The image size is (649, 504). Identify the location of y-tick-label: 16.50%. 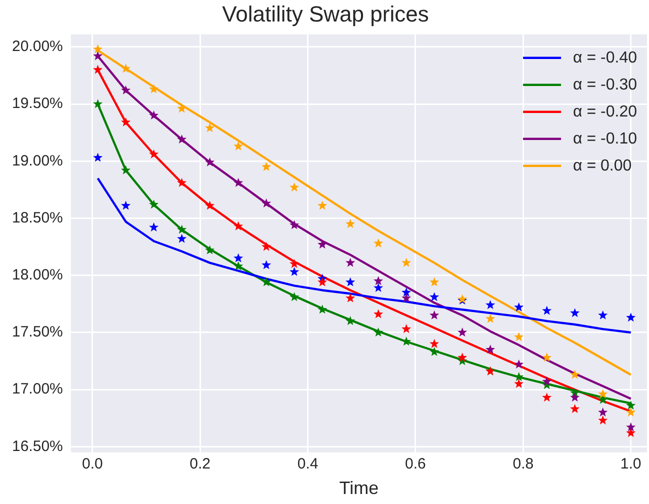
(37, 446).